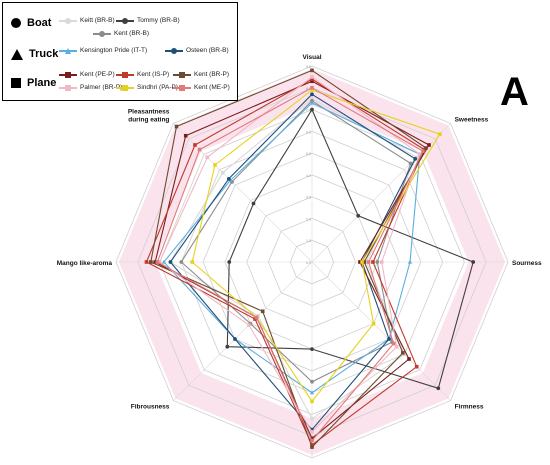  What do you see at coordinates (308, 241) in the screenshot?
I see `scale-tick-label: 1.0` at bounding box center [308, 241].